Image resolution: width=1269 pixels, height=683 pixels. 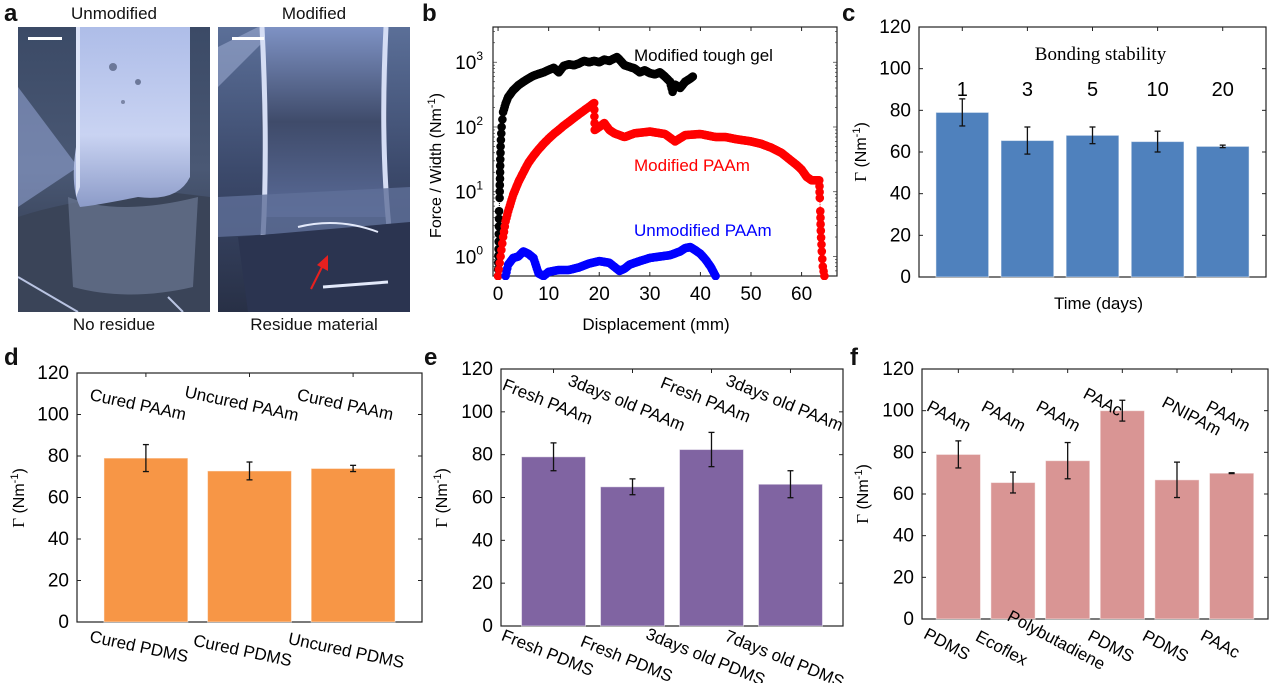 I want to click on x-tick-label: 10, so click(x=548, y=294).